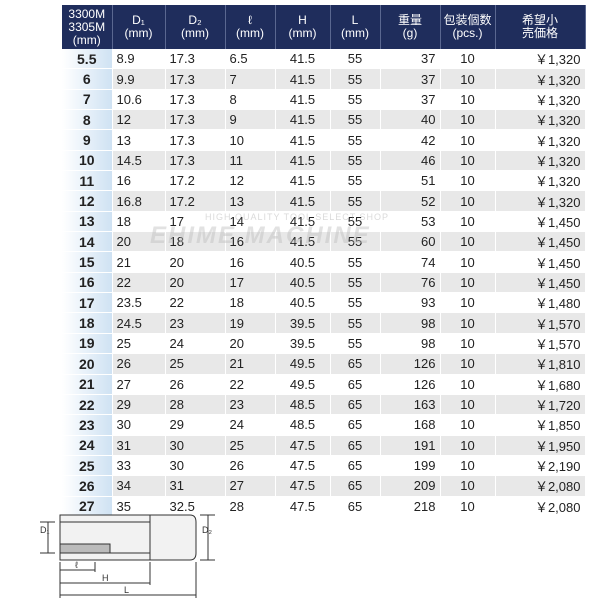 Image resolution: width=600 pixels, height=600 pixels. What do you see at coordinates (540, 384) in the screenshot?
I see `cell: ￥1,680` at bounding box center [540, 384].